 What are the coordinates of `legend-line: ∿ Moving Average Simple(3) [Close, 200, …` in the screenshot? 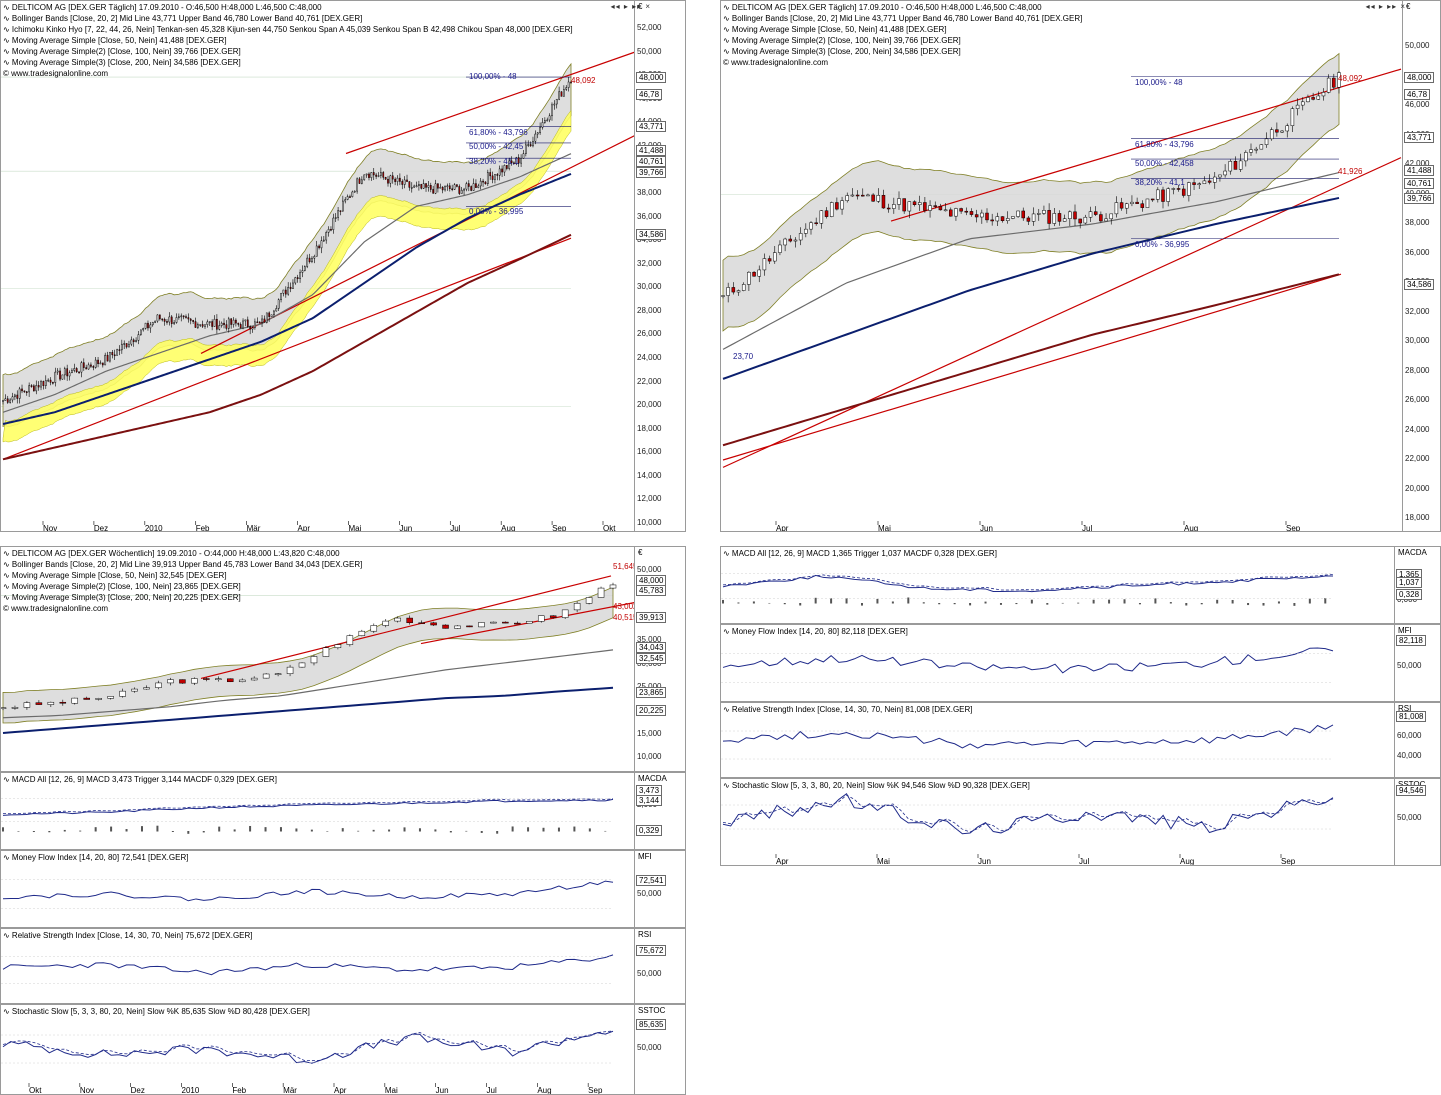 It's located at (122, 597).